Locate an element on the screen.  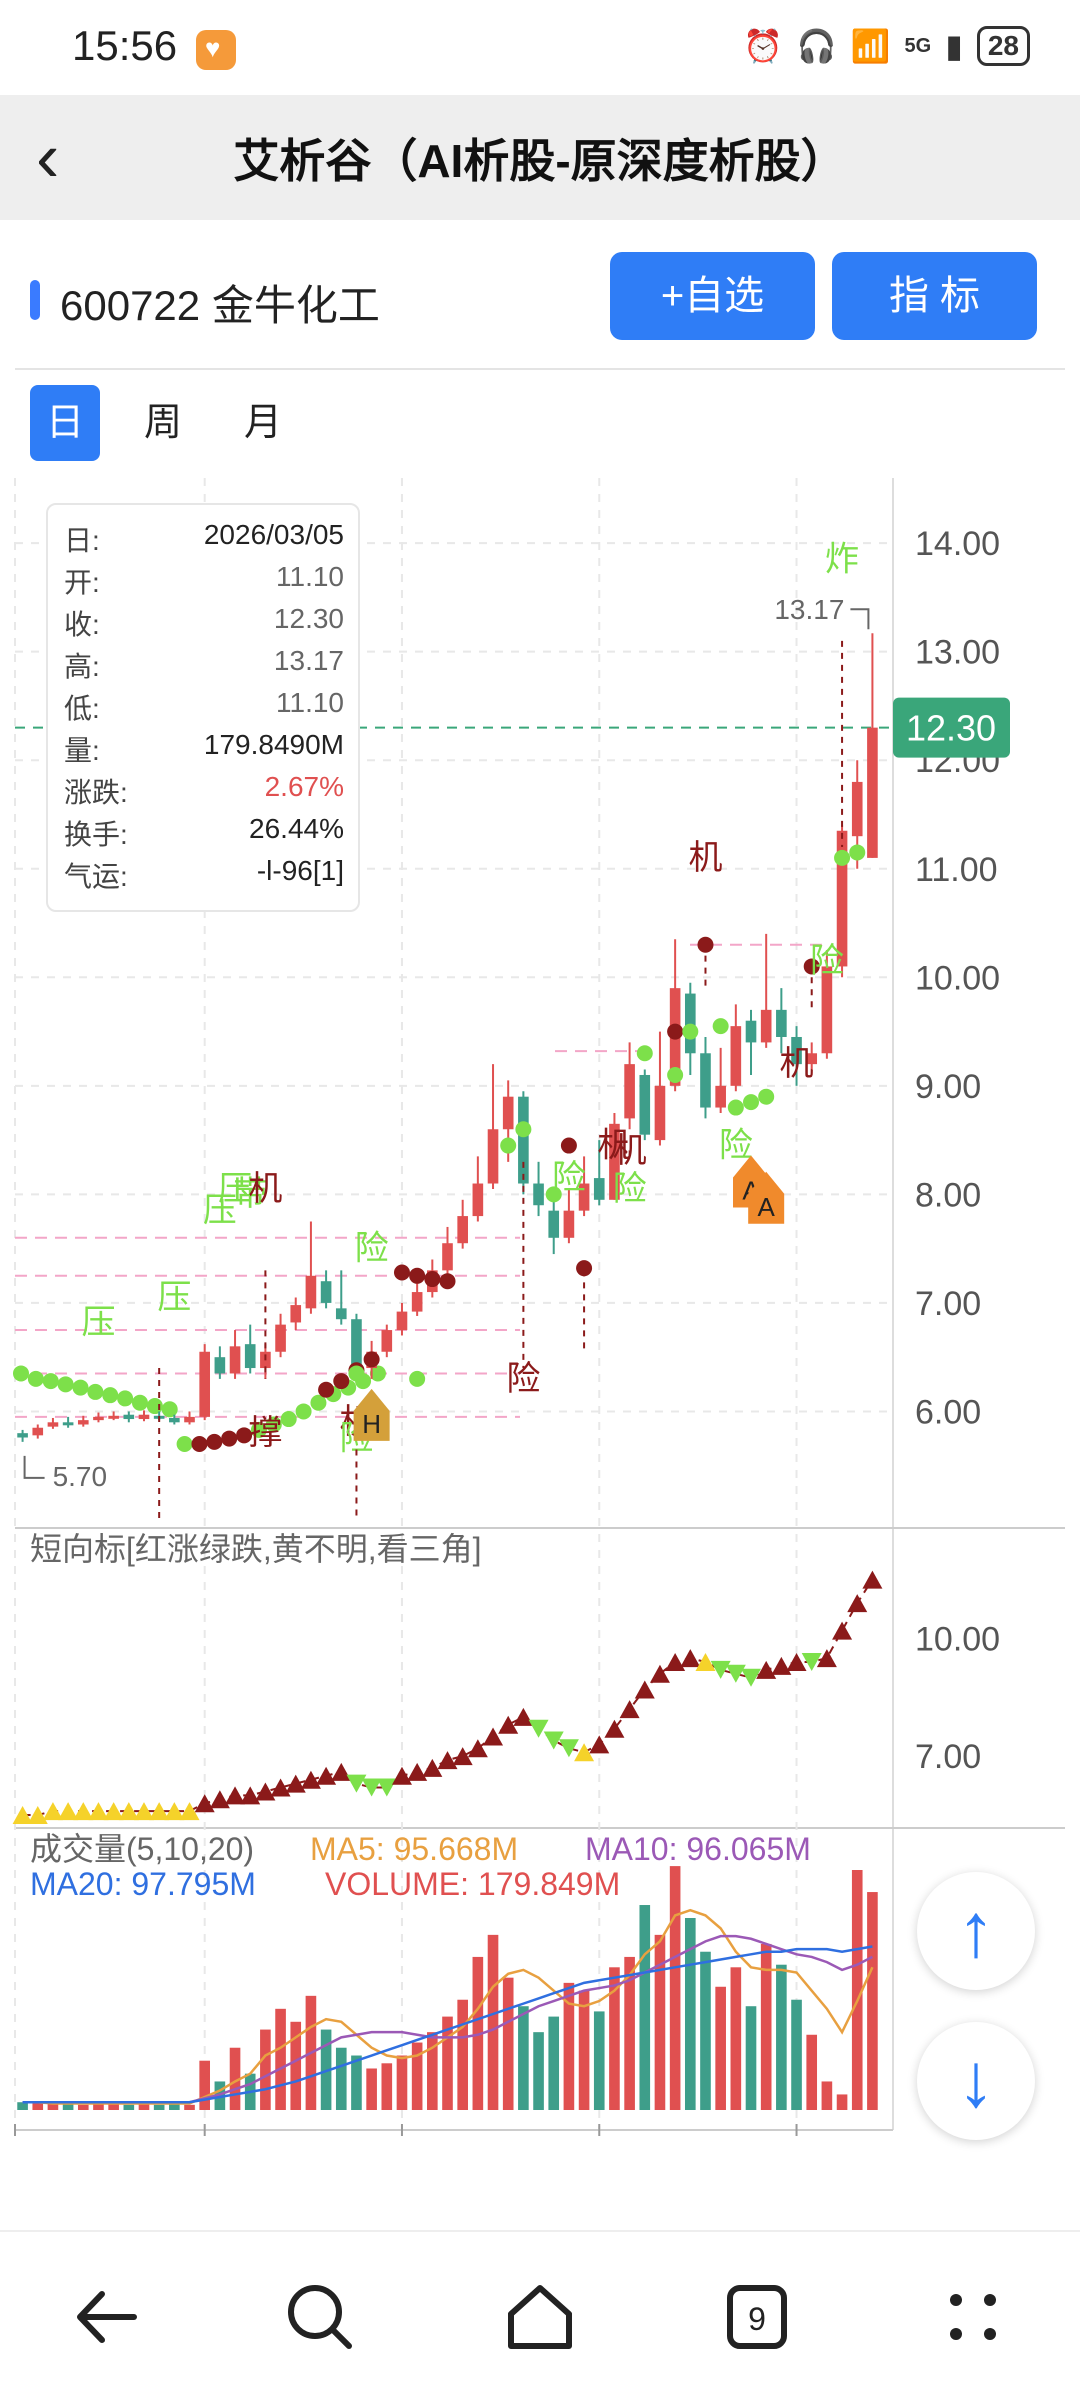
search-icon is located at coordinates (320, 2317).